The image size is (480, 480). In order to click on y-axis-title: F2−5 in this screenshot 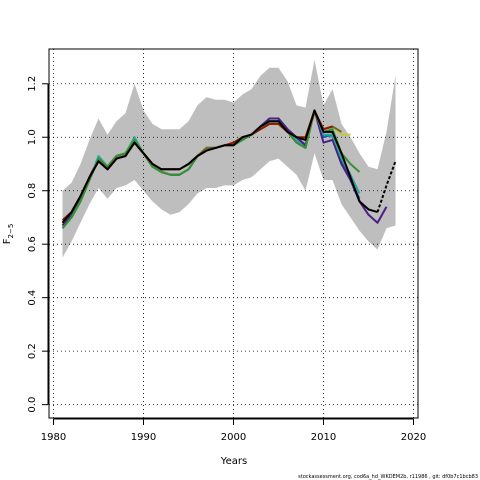, I will do `click(8, 234)`.